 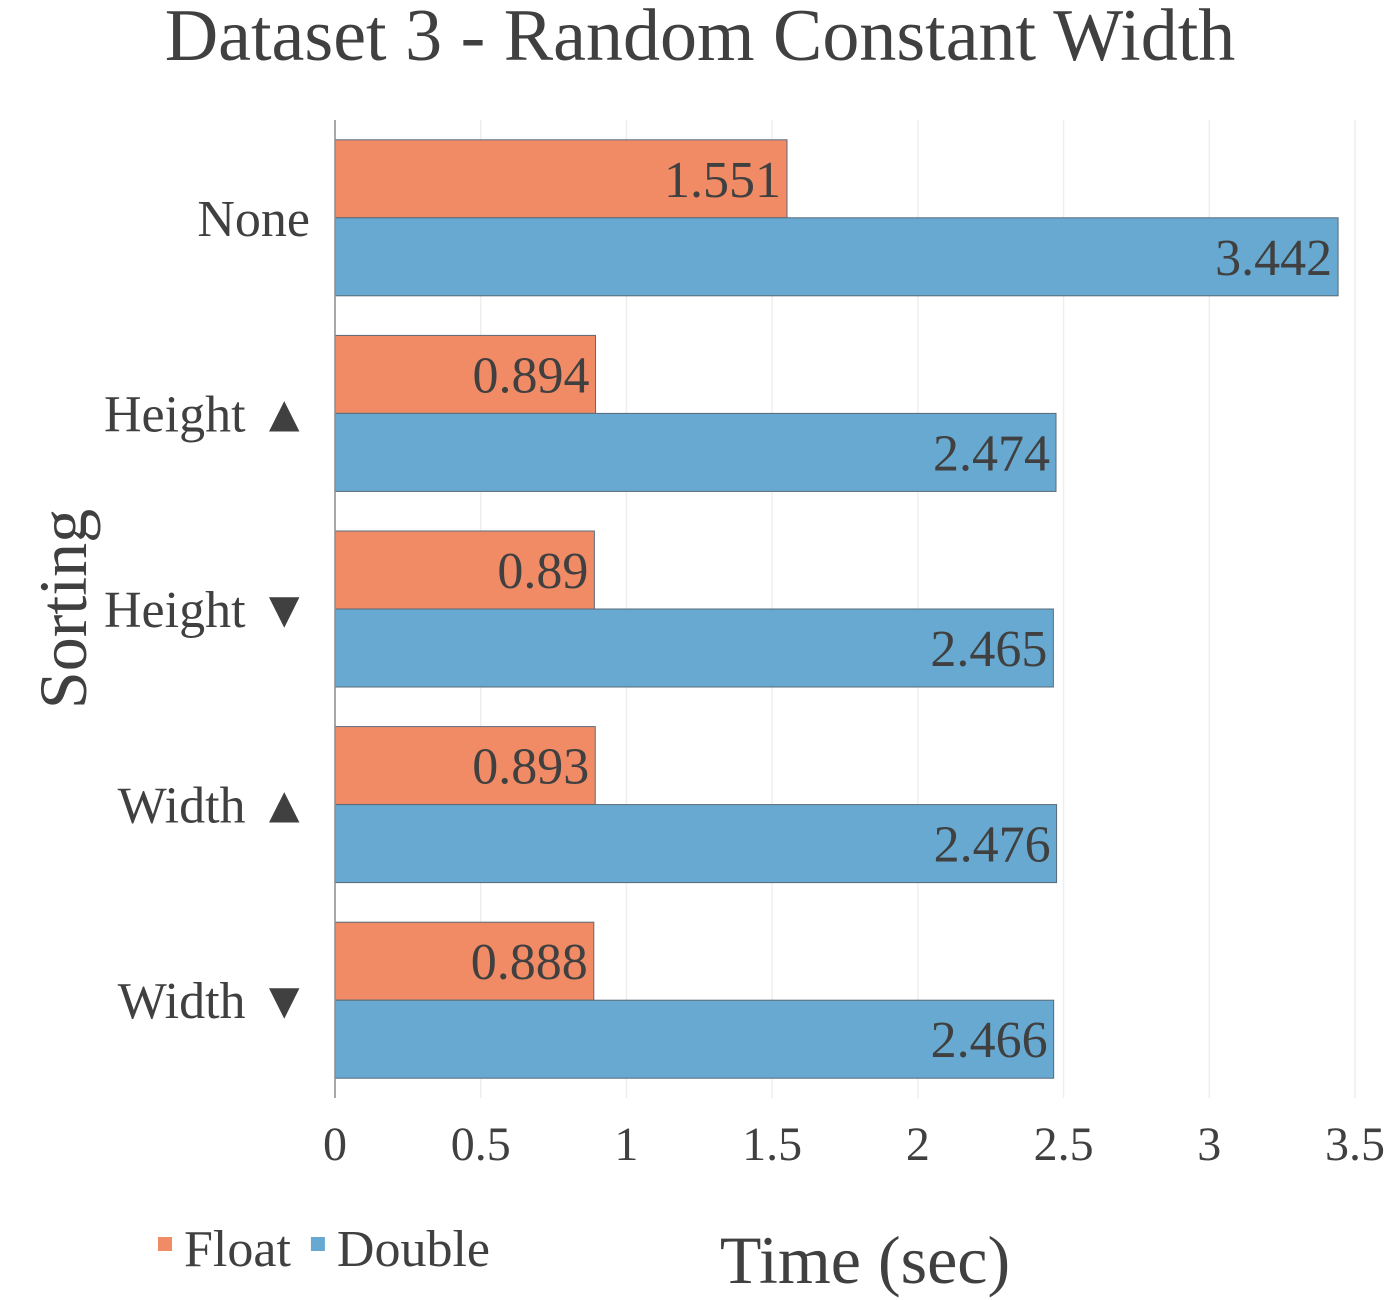 What do you see at coordinates (989, 1040) in the screenshot?
I see `data-label-double: 2.466` at bounding box center [989, 1040].